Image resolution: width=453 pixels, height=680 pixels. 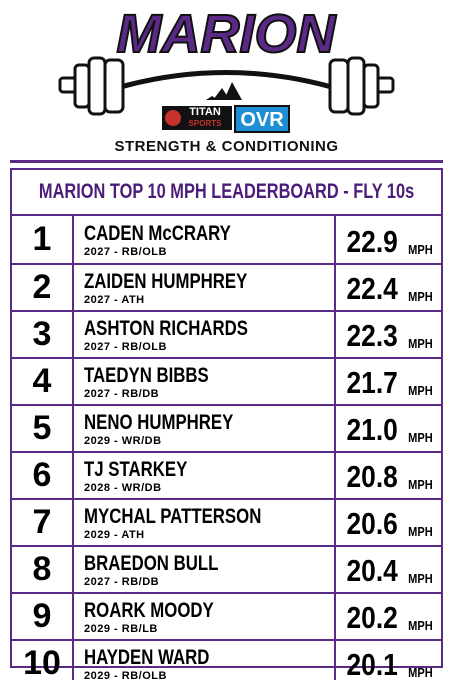 I want to click on rank: 8, so click(x=43, y=569).